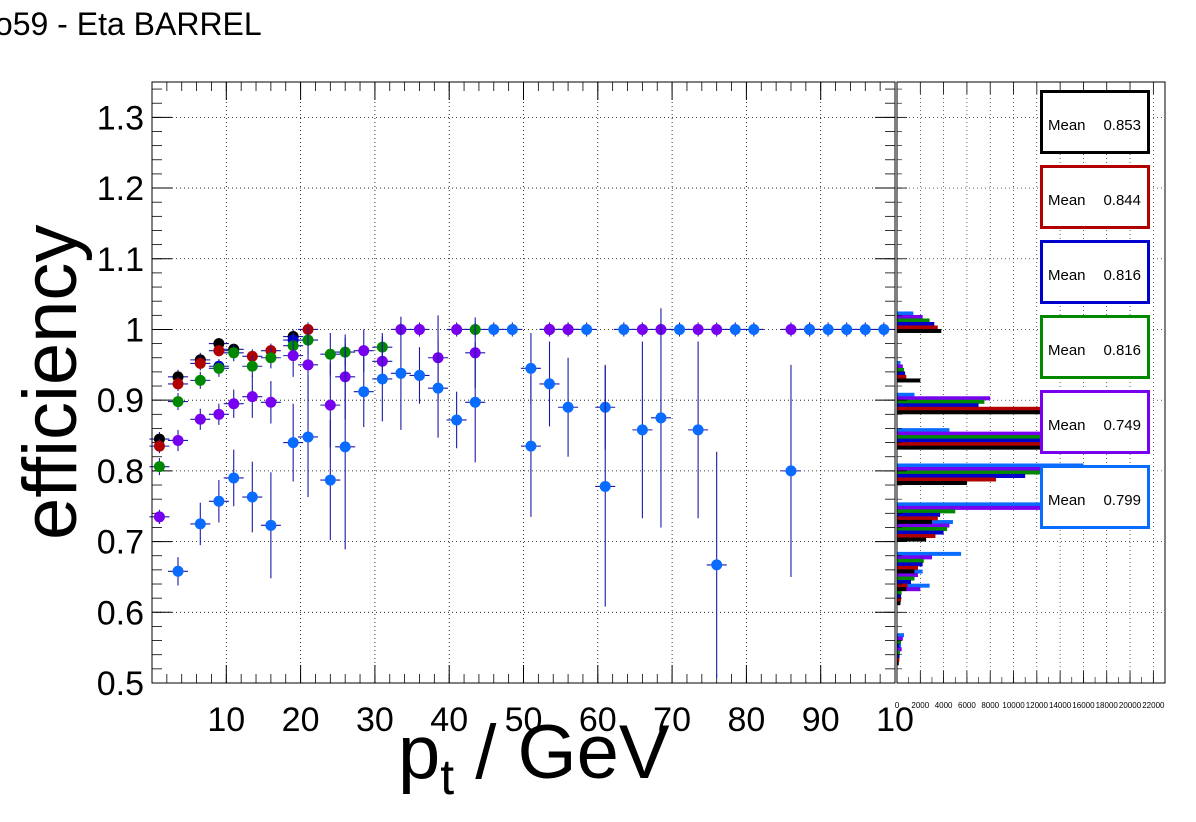  I want to click on stat-value: 0.799, so click(1122, 500).